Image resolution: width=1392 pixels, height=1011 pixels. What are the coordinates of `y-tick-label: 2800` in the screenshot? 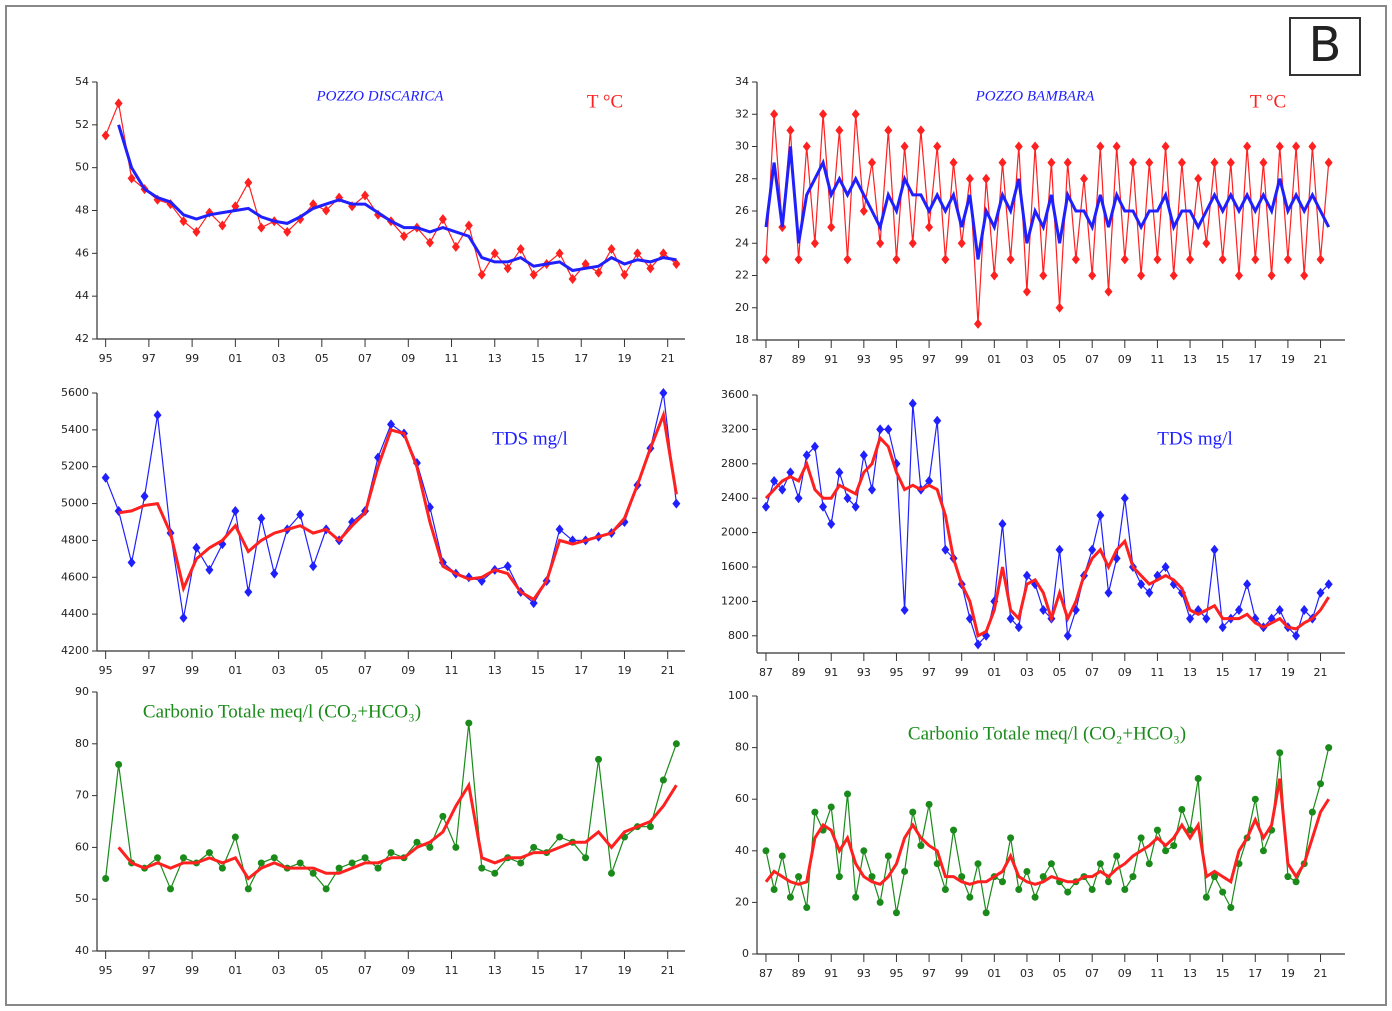 It's located at (735, 463).